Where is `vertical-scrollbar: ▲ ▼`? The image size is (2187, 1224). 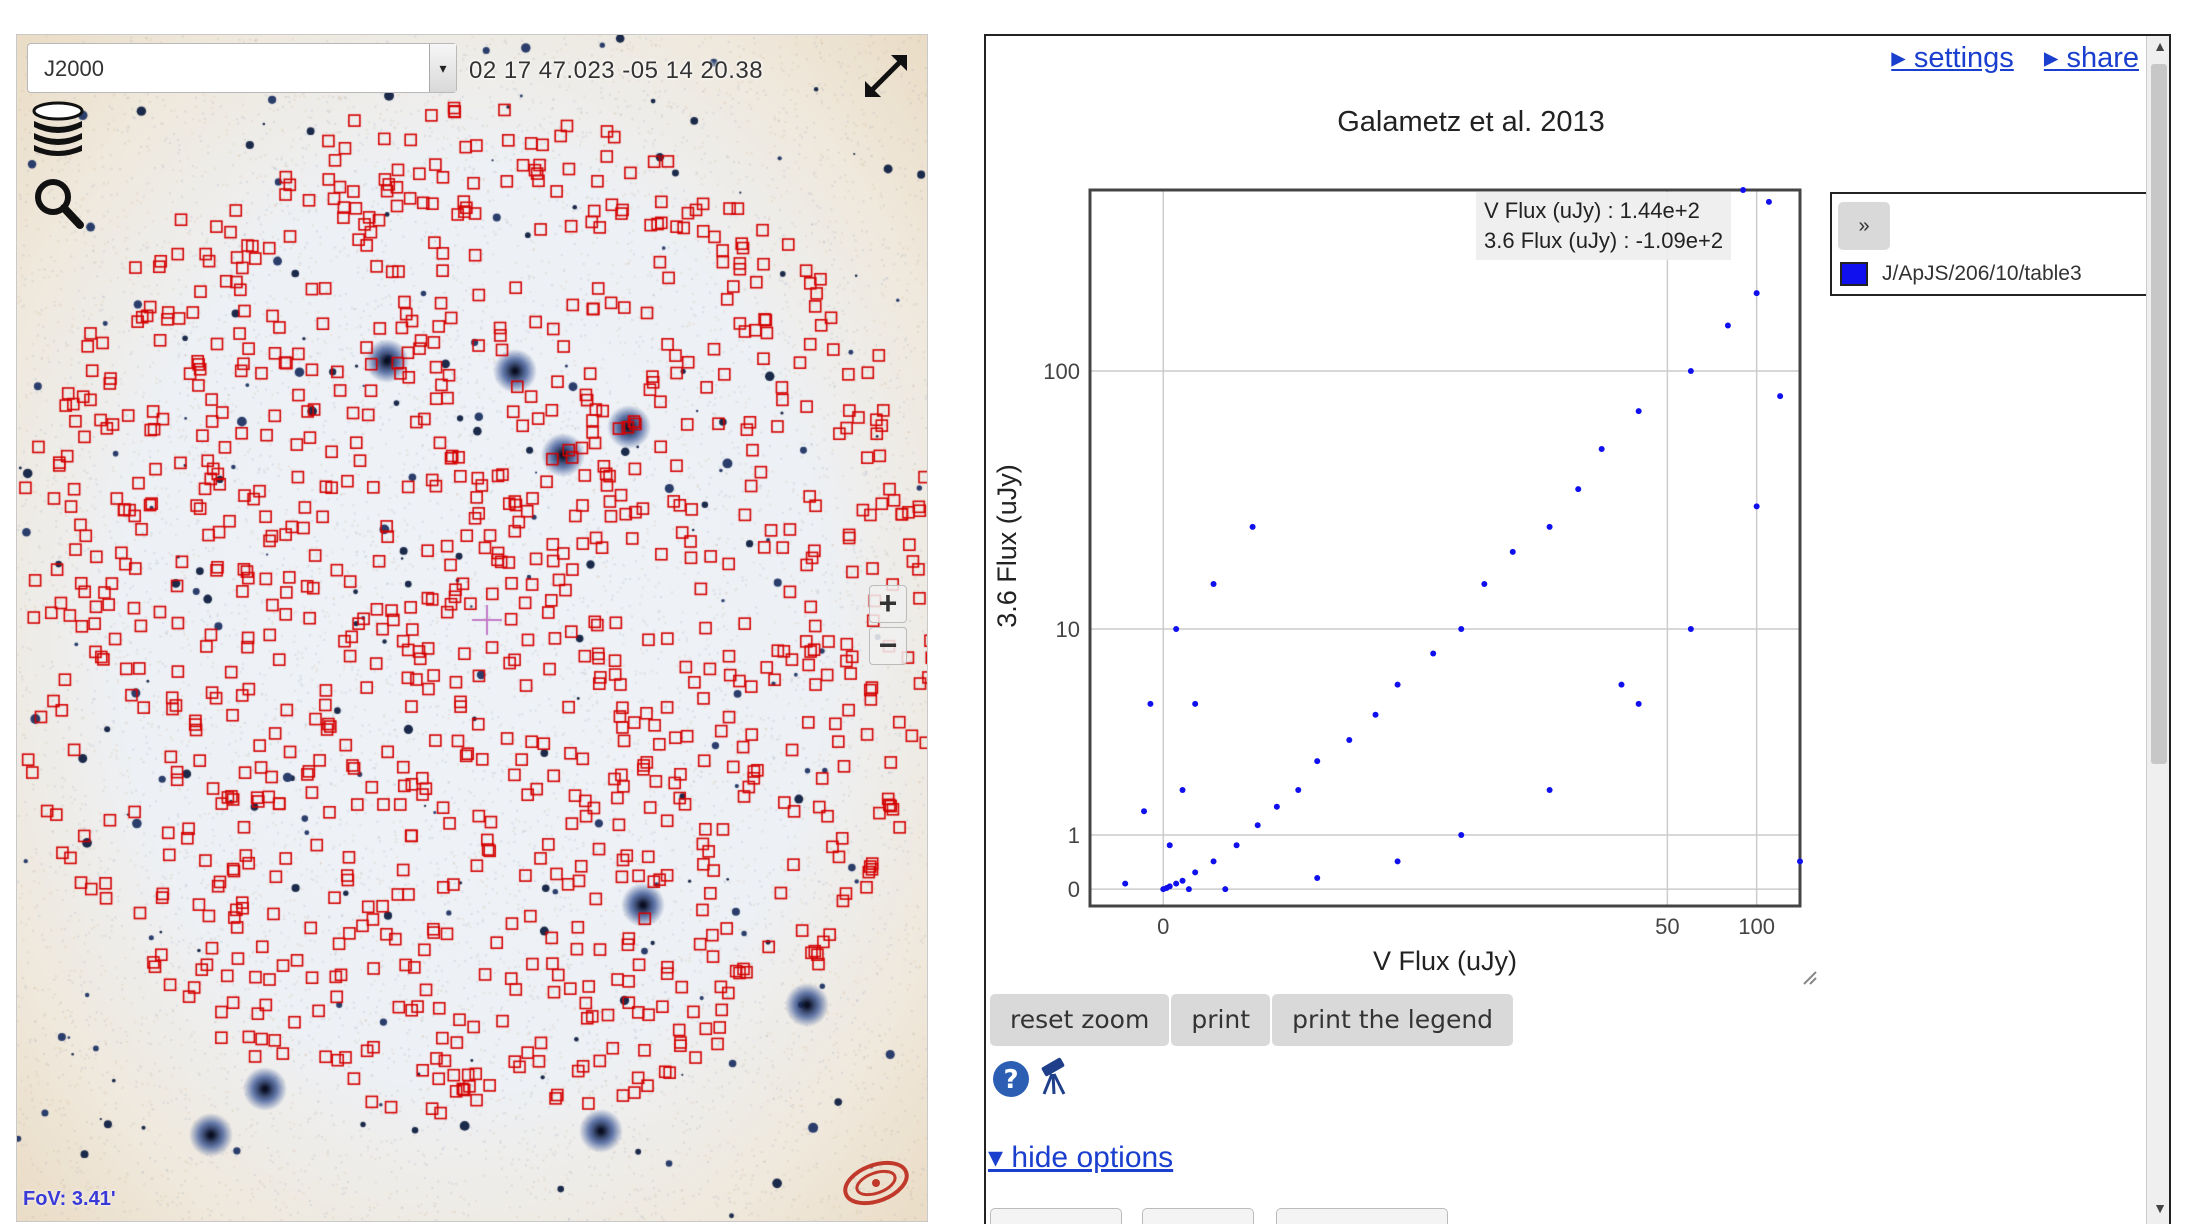 vertical-scrollbar: ▲ ▼ is located at coordinates (2157, 630).